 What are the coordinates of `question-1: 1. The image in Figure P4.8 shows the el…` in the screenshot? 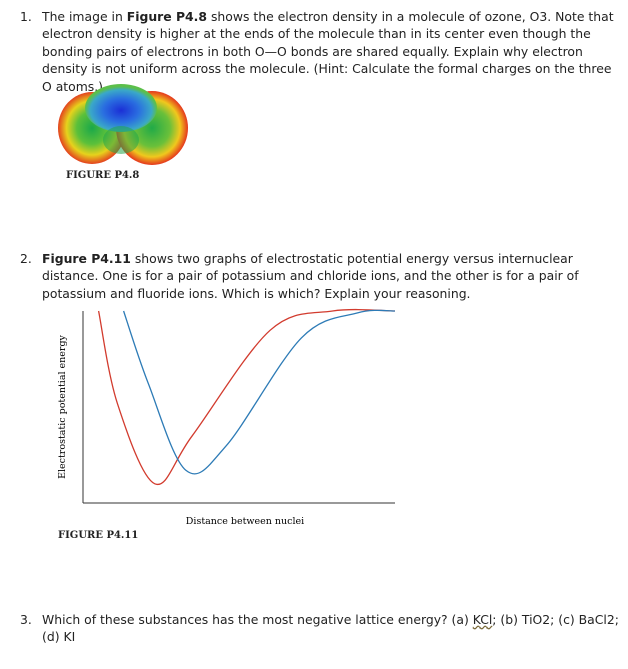 It's located at (320, 51).